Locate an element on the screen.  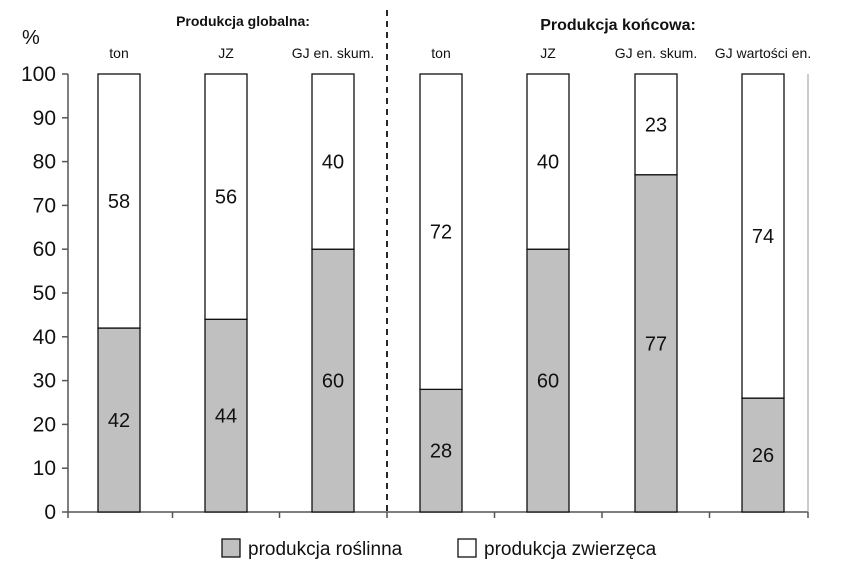
group-title-global: Produkcja globalna: is located at coordinates (243, 21).